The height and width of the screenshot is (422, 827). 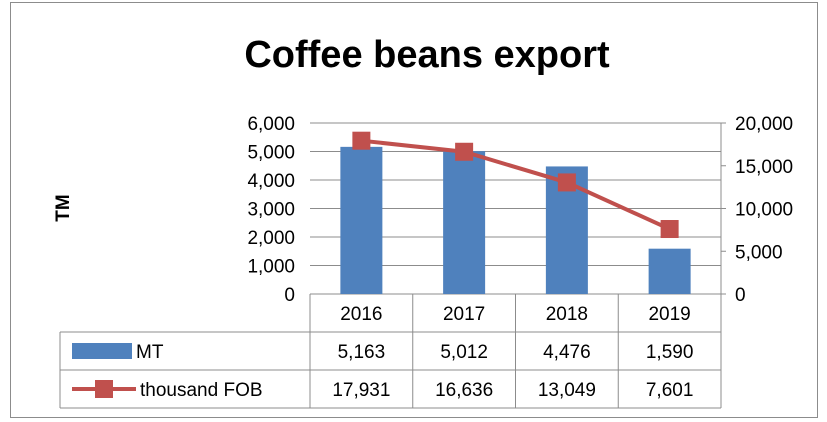 What do you see at coordinates (764, 124) in the screenshot?
I see `right-tick-label: 20,000` at bounding box center [764, 124].